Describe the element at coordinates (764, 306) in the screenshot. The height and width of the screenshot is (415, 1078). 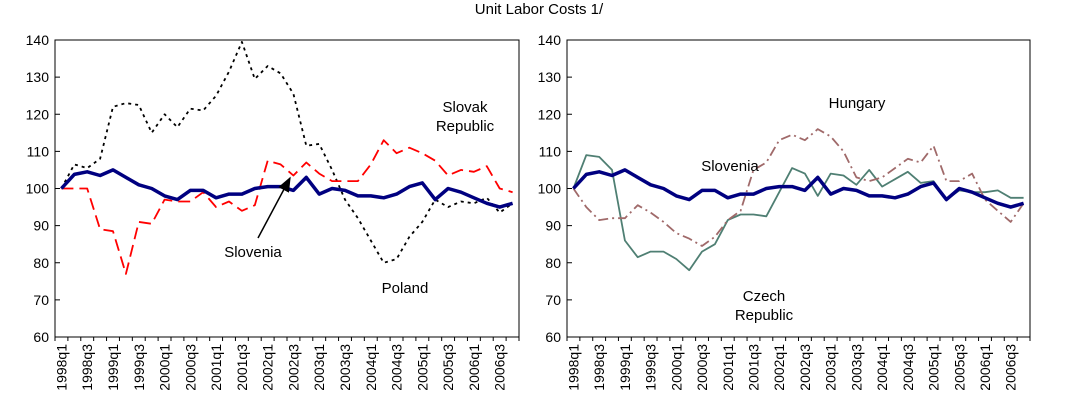
I see `series-label: Czech Republic` at that location.